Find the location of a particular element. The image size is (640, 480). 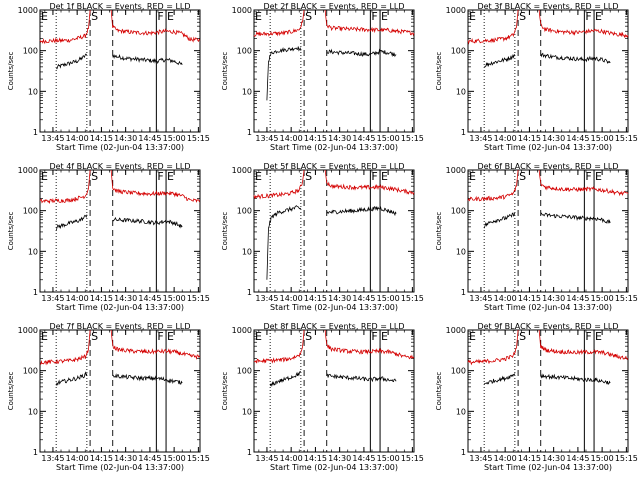

x-tick-label: 14:15 is located at coordinates (529, 458).